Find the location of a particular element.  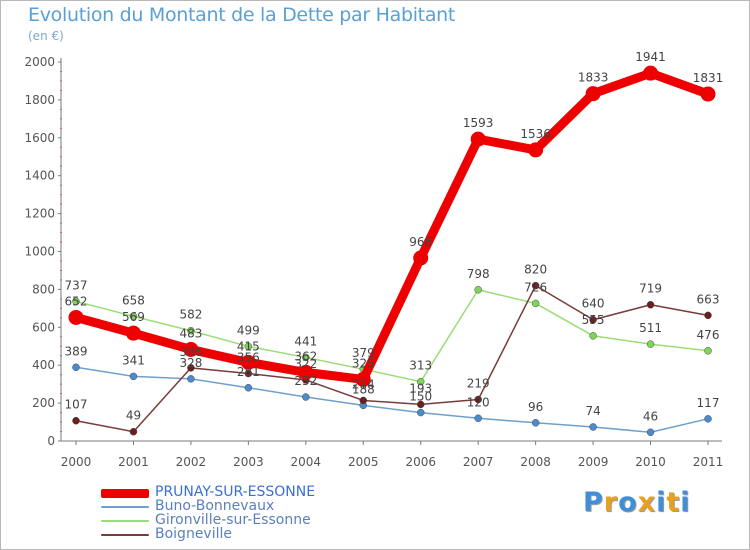

logo-letter: i is located at coordinates (661, 502).